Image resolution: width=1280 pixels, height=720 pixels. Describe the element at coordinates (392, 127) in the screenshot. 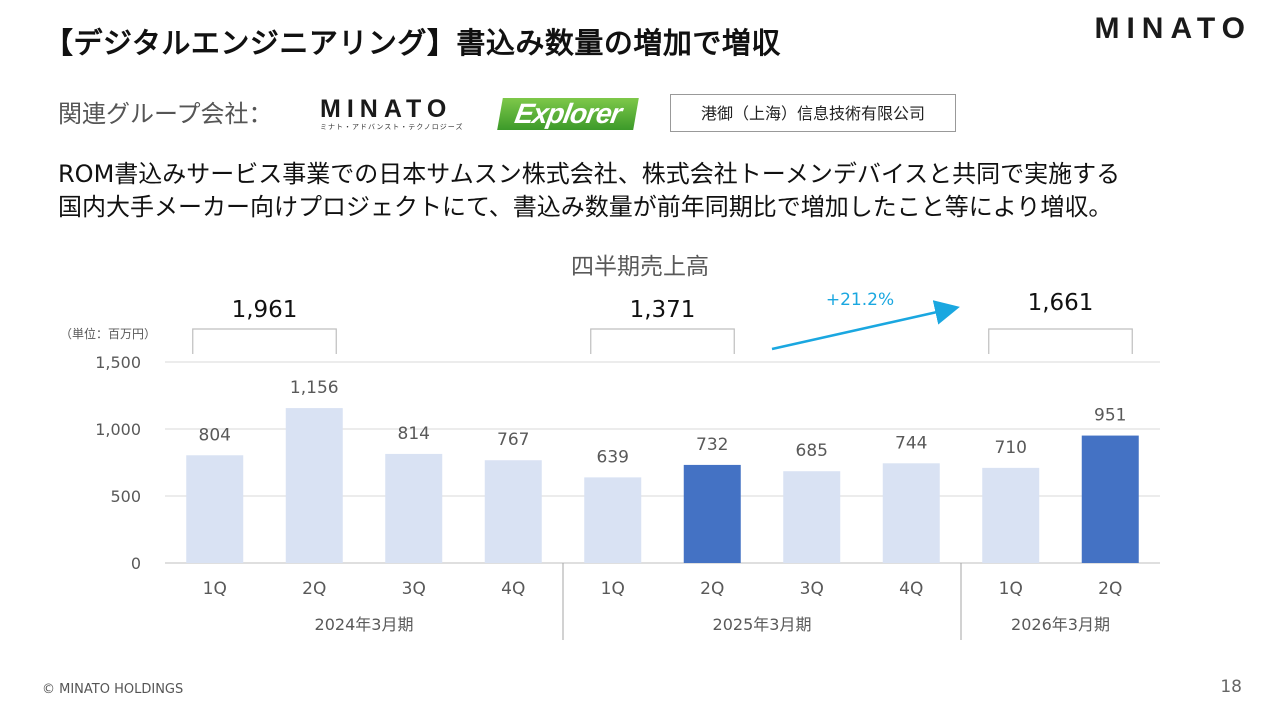

I see `minato-logo-subtitle: ミナト・アドバンスト・テクノロジーズ` at that location.